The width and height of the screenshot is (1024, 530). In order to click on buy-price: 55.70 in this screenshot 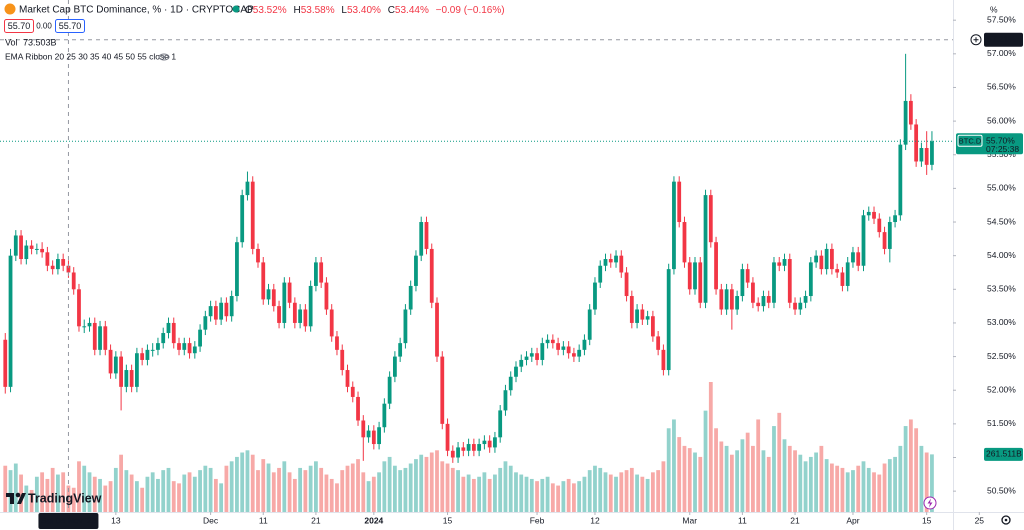, I will do `click(70, 26)`.